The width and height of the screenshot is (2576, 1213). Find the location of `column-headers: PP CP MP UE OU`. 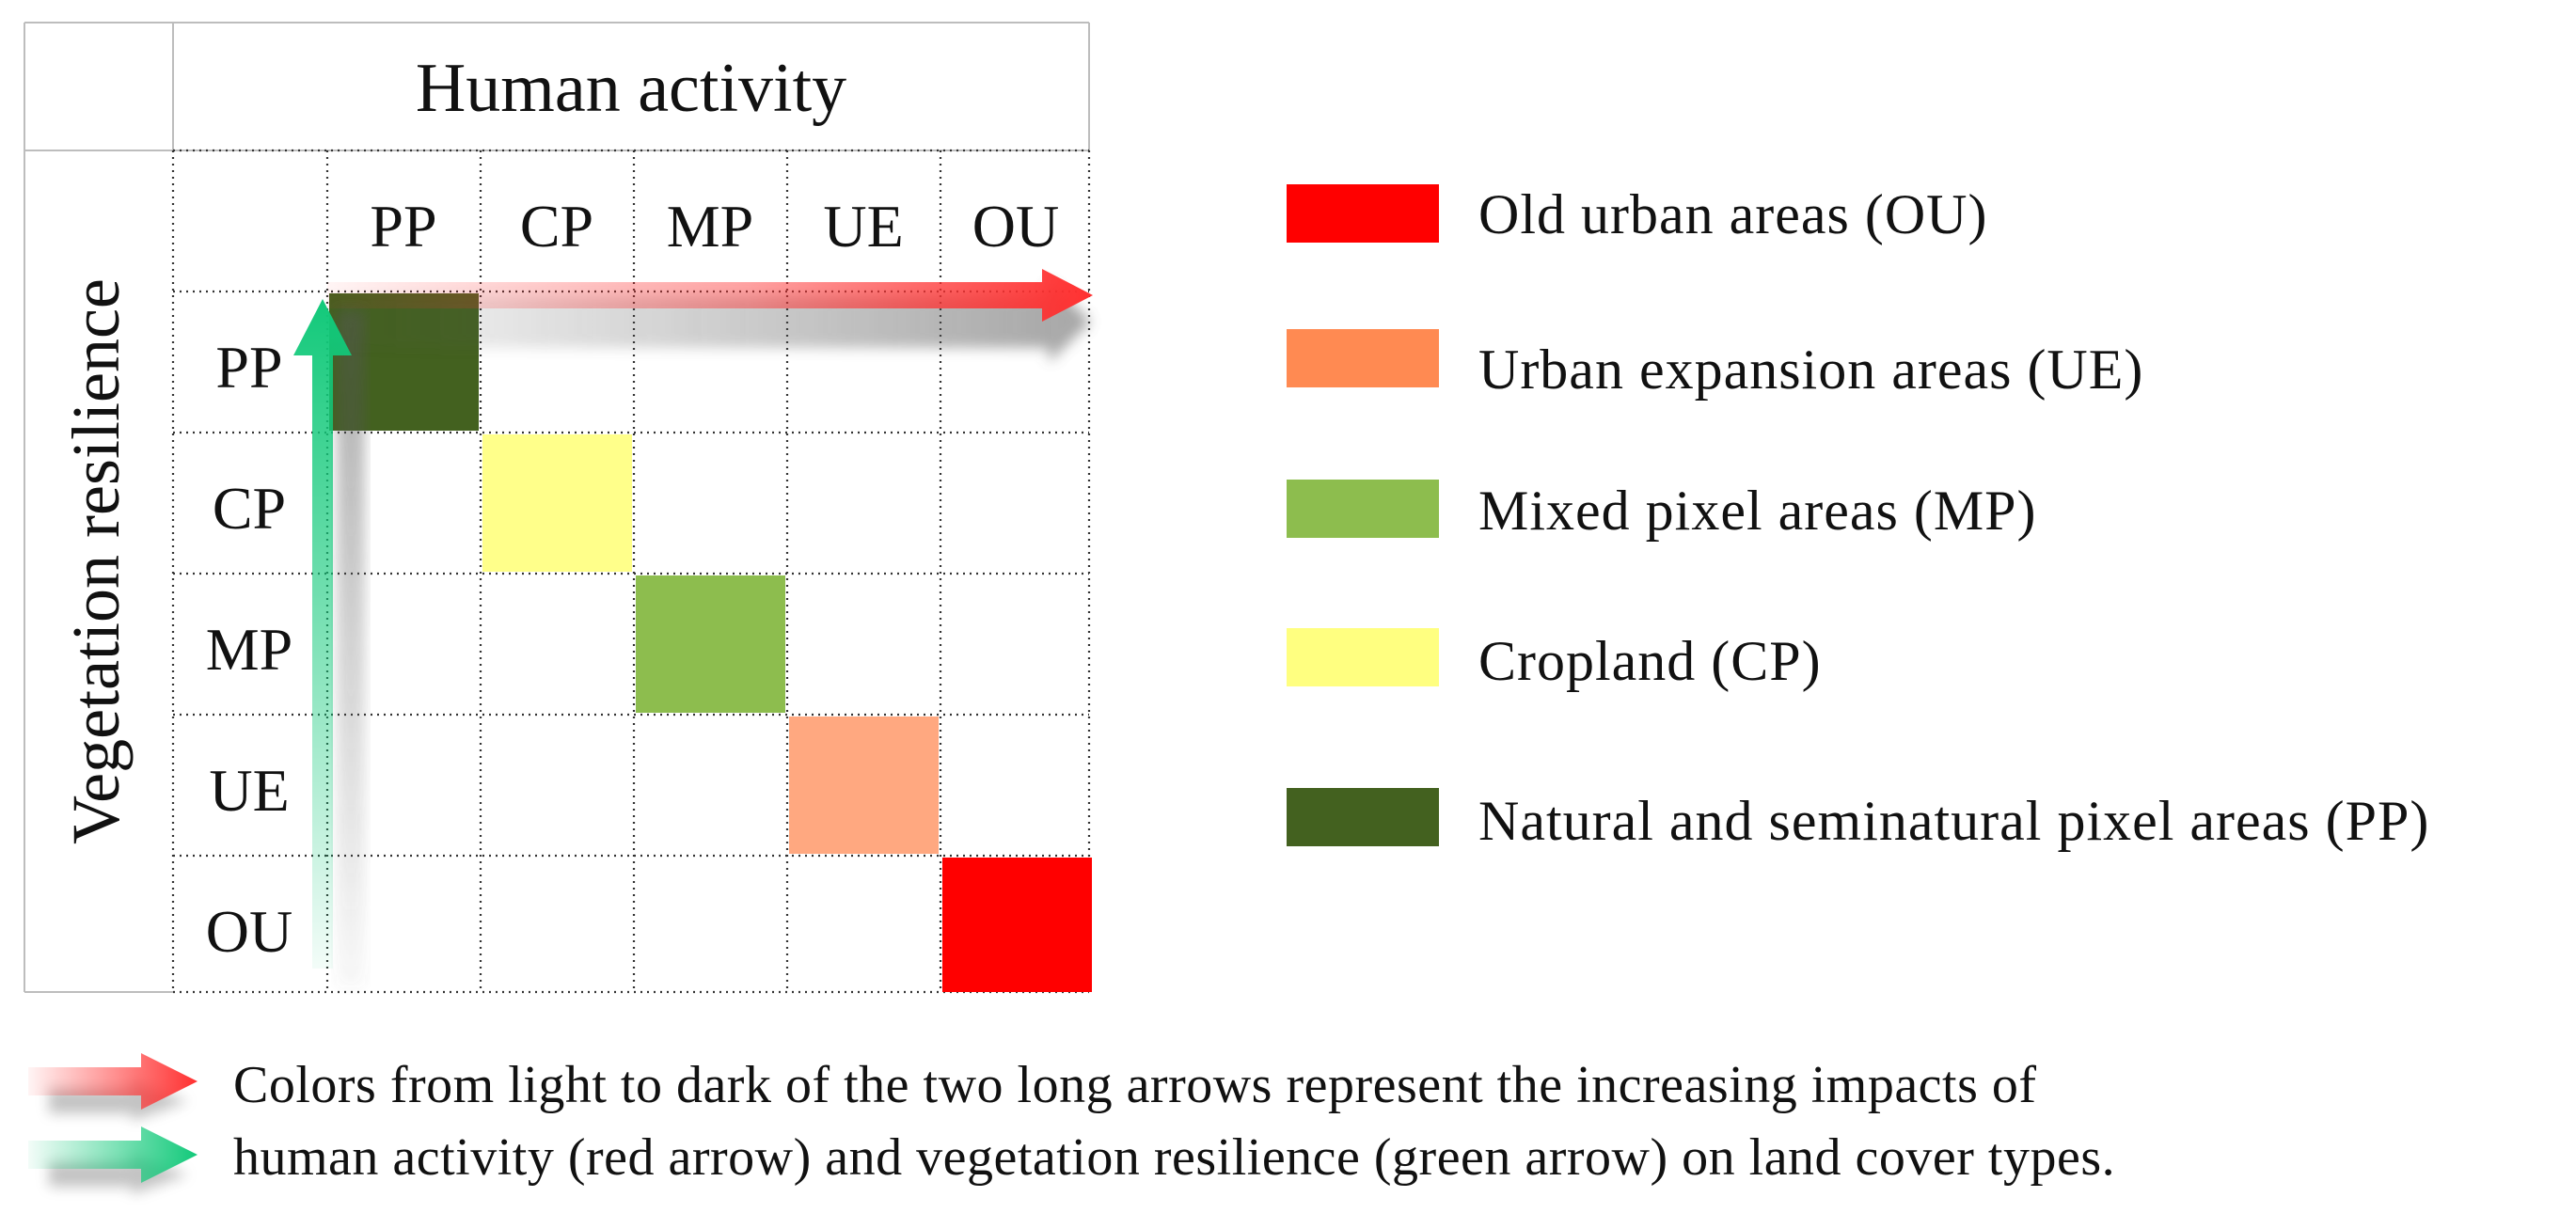

column-headers: PP CP MP UE OU is located at coordinates (714, 227).